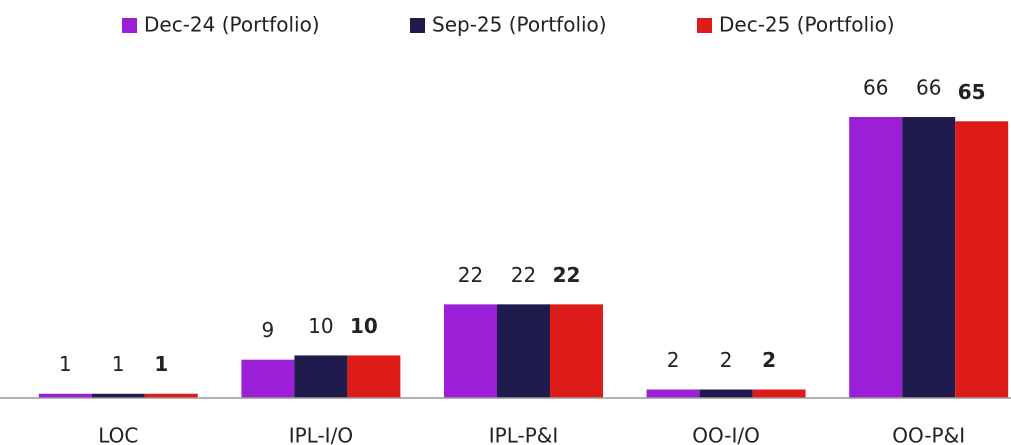 The image size is (1011, 445). What do you see at coordinates (118, 434) in the screenshot?
I see `x-tick-label: LOC` at bounding box center [118, 434].